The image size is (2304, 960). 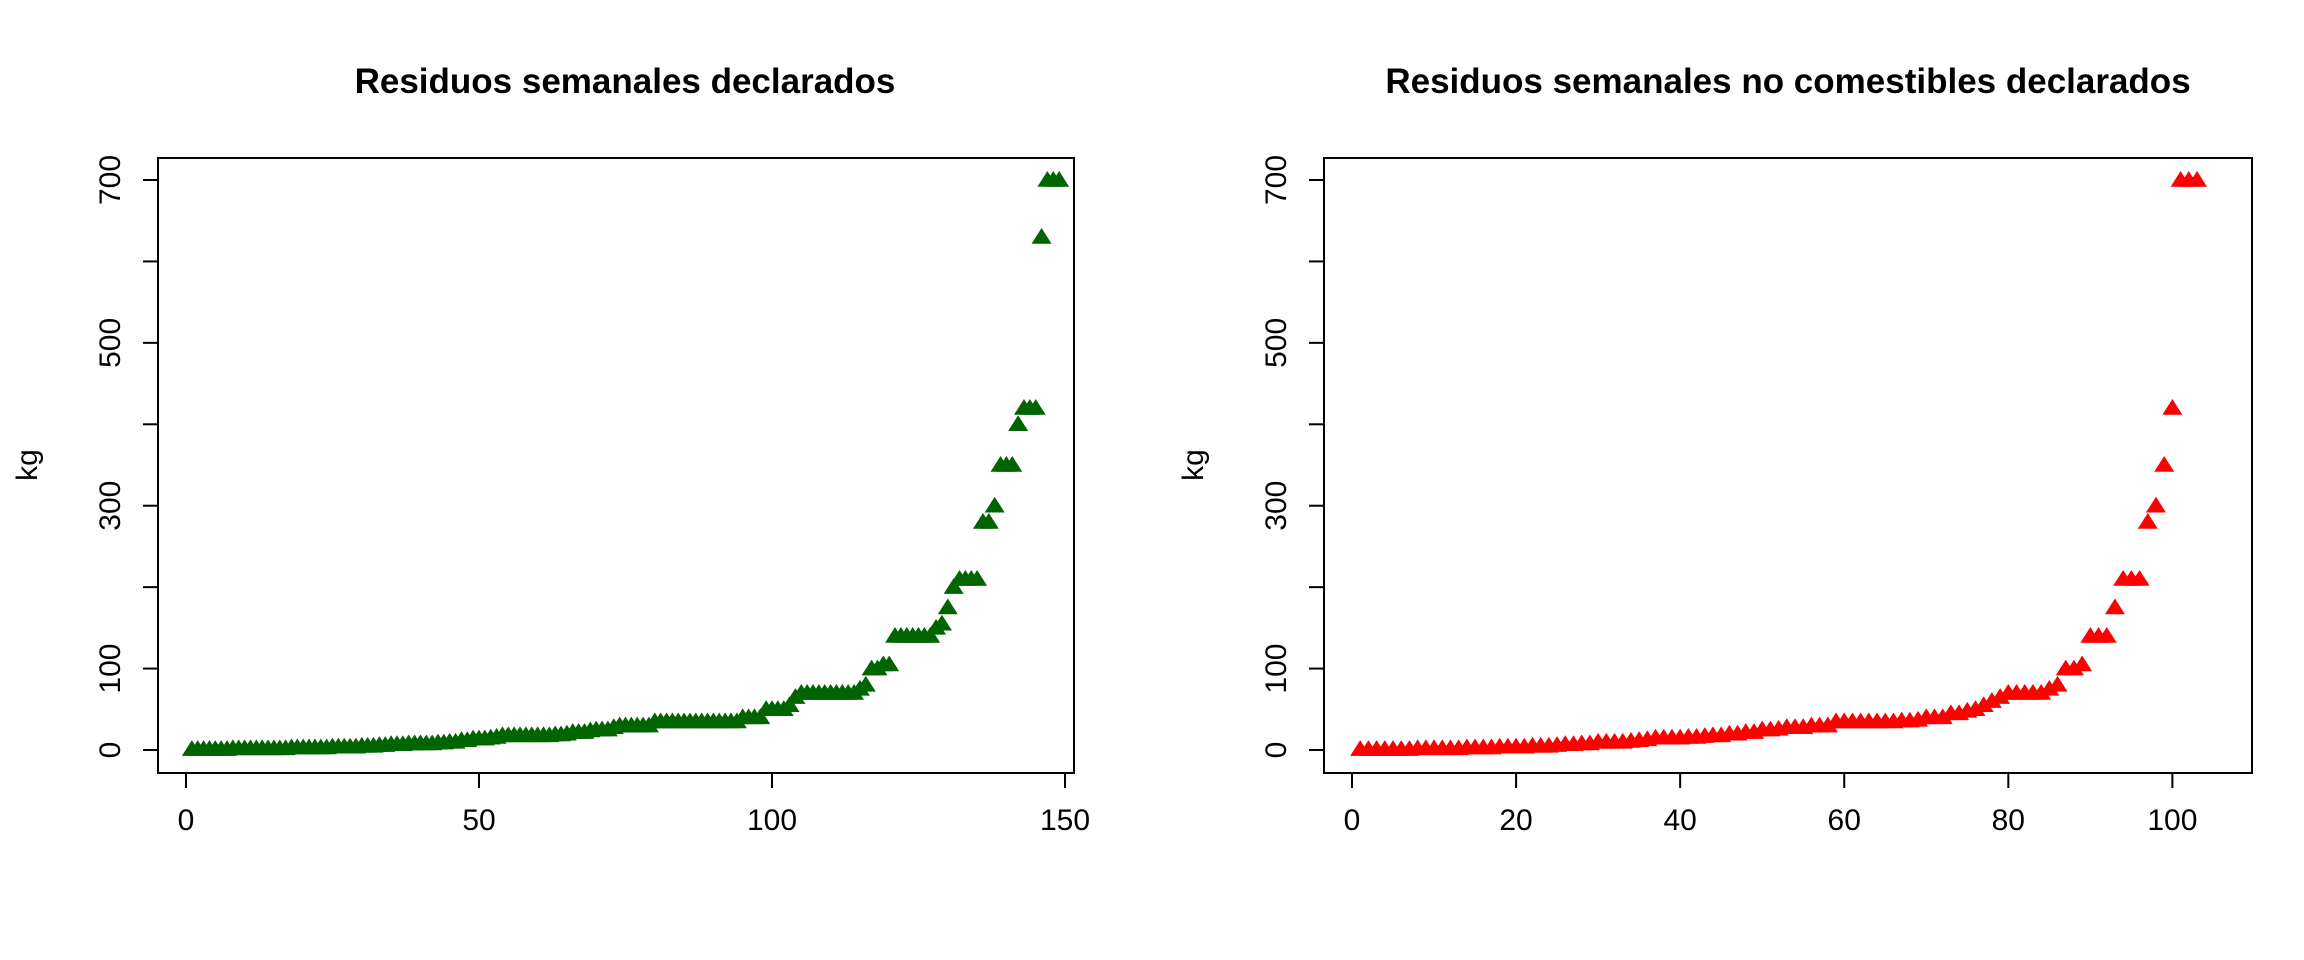 I want to click on y-axis-left: 0 100 300 500 700, so click(x=126, y=457).